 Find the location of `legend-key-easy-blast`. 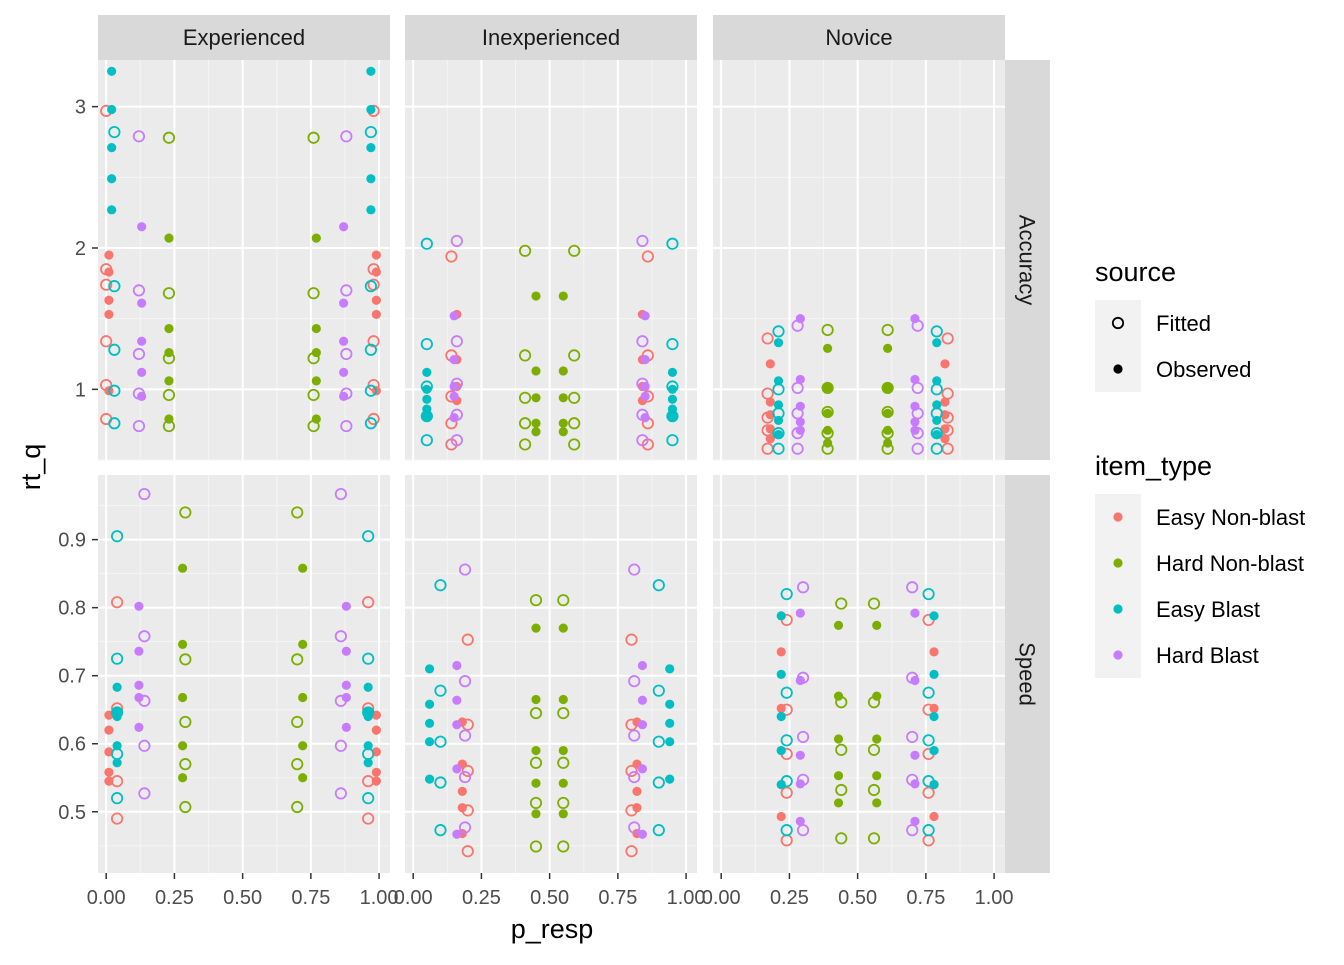

legend-key-easy-blast is located at coordinates (1118, 609).